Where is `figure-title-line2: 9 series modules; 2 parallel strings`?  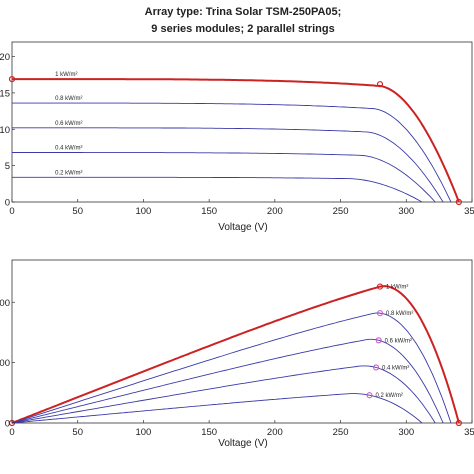 figure-title-line2: 9 series modules; 2 parallel strings is located at coordinates (242, 29).